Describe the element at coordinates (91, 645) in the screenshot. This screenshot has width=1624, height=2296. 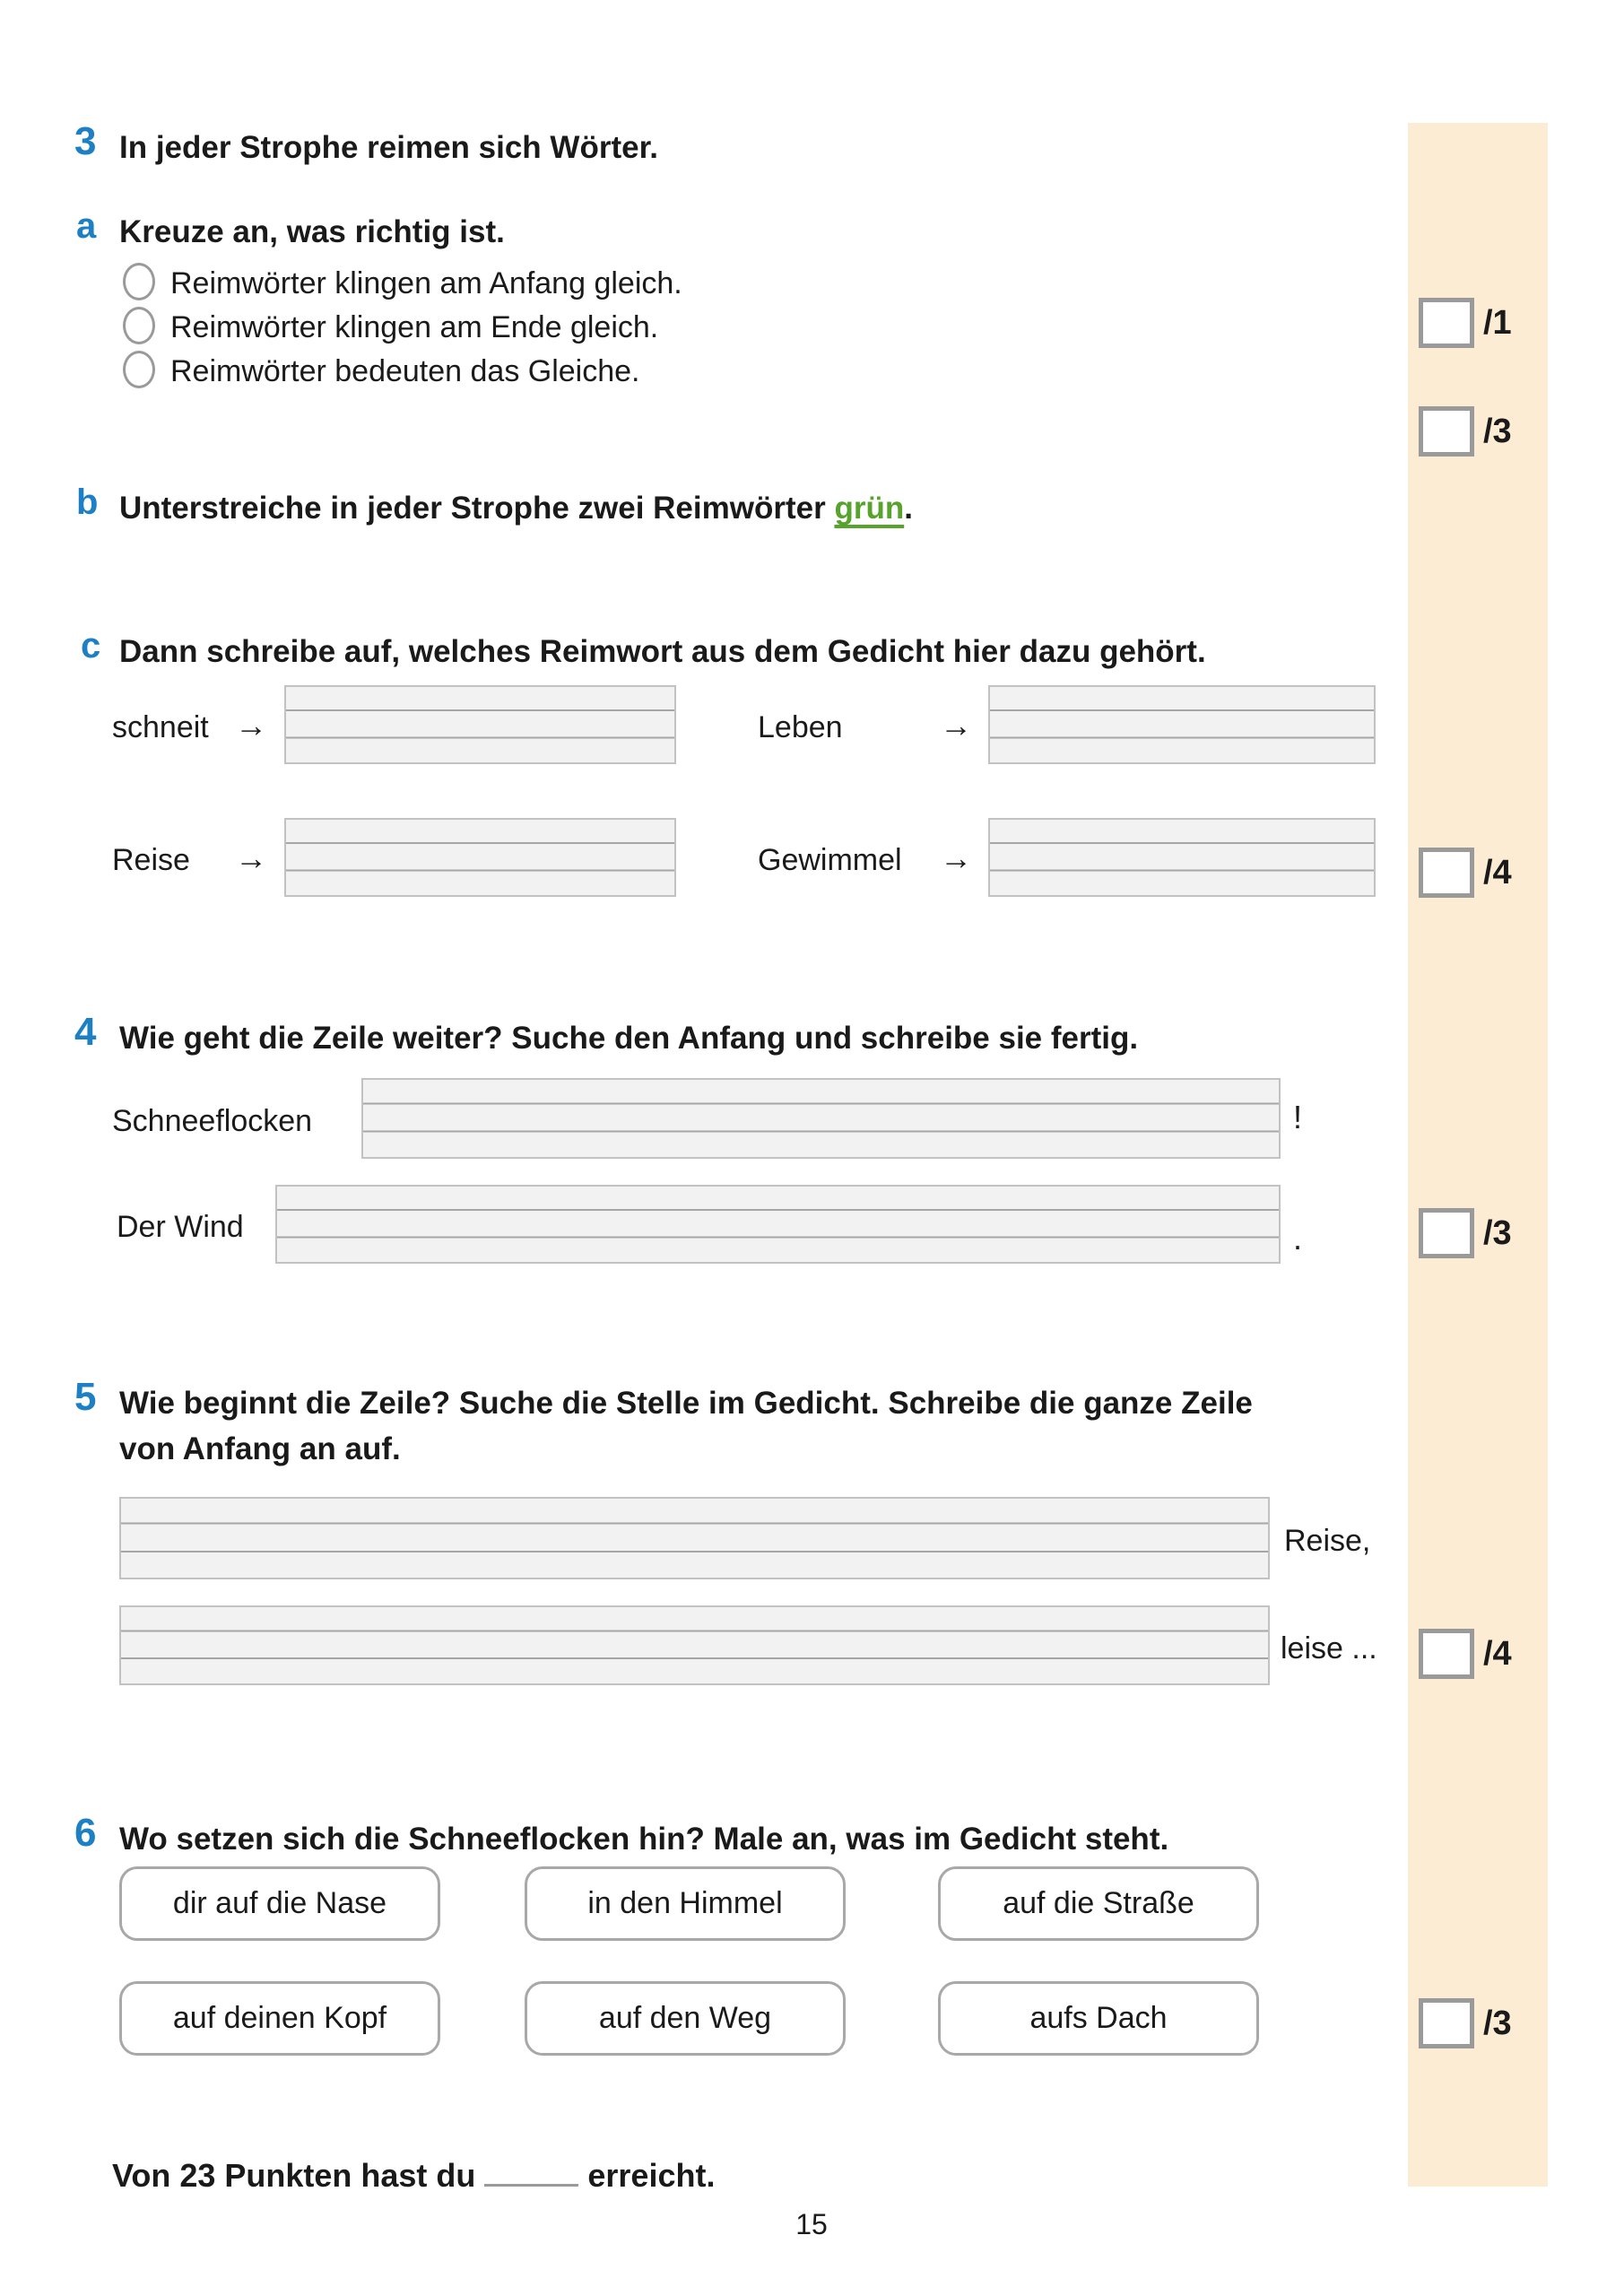
I see `subtask-c-letter: c` at that location.